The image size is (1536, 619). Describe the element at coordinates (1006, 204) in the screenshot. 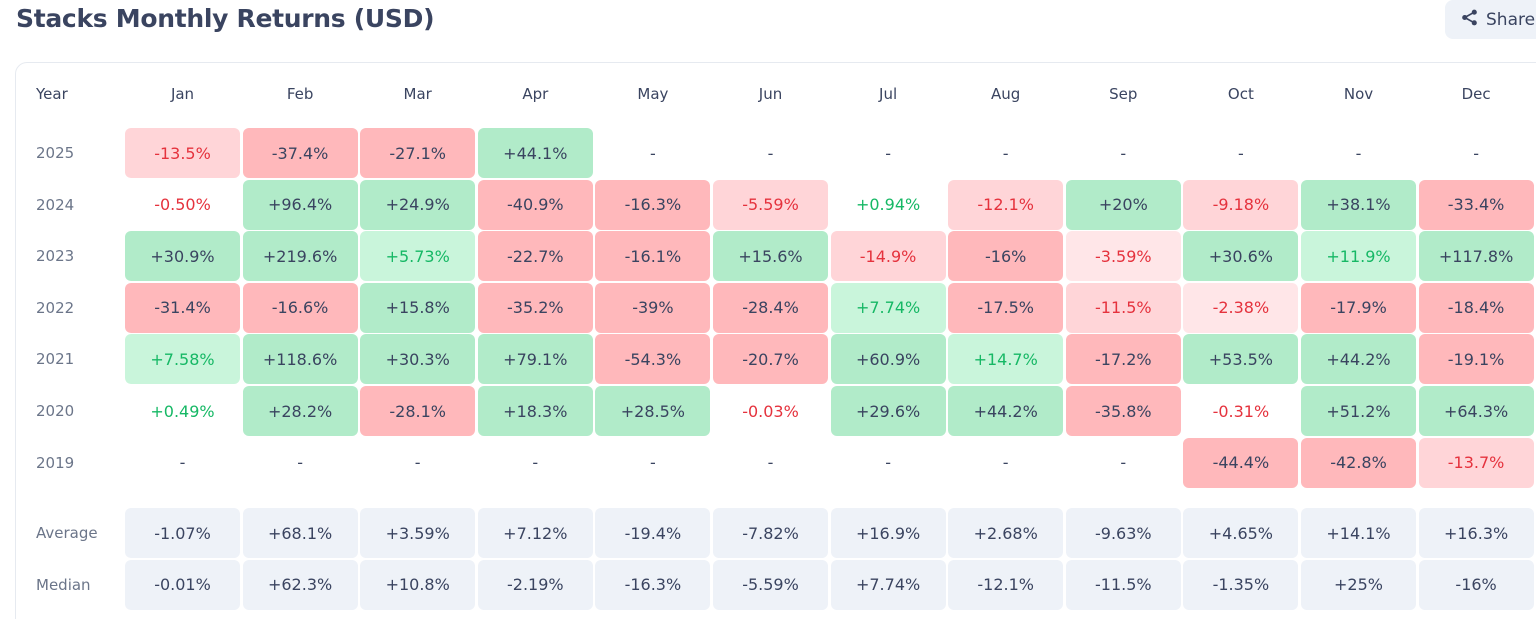

I see `return-cell: -12.1%` at that location.